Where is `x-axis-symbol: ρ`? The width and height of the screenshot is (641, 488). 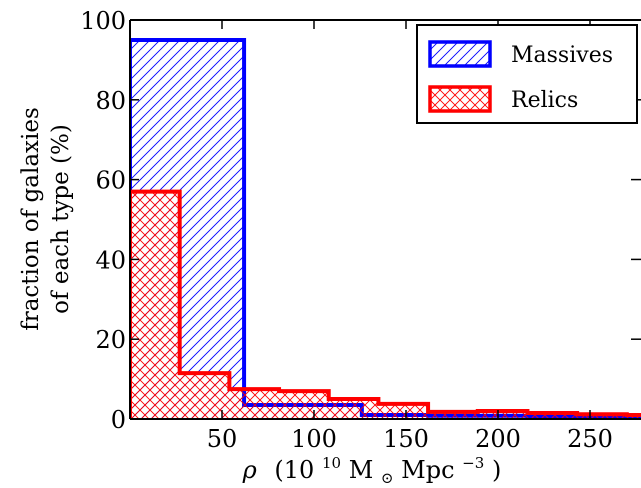
x-axis-symbol: ρ is located at coordinates (249, 470).